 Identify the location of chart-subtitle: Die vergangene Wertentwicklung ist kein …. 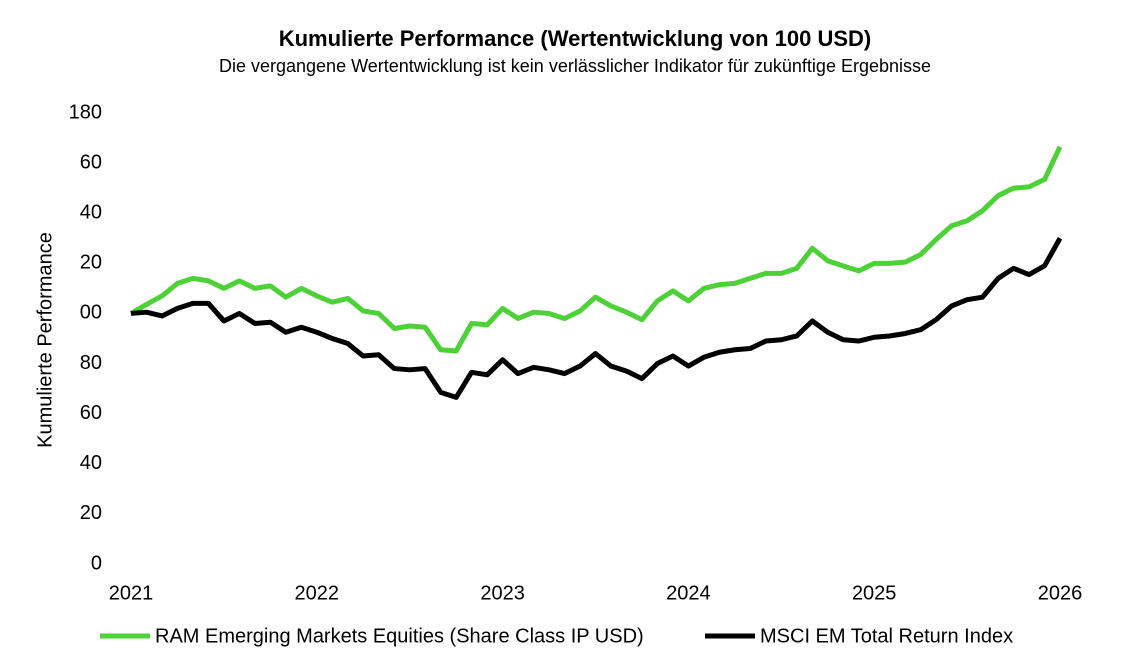
(575, 66).